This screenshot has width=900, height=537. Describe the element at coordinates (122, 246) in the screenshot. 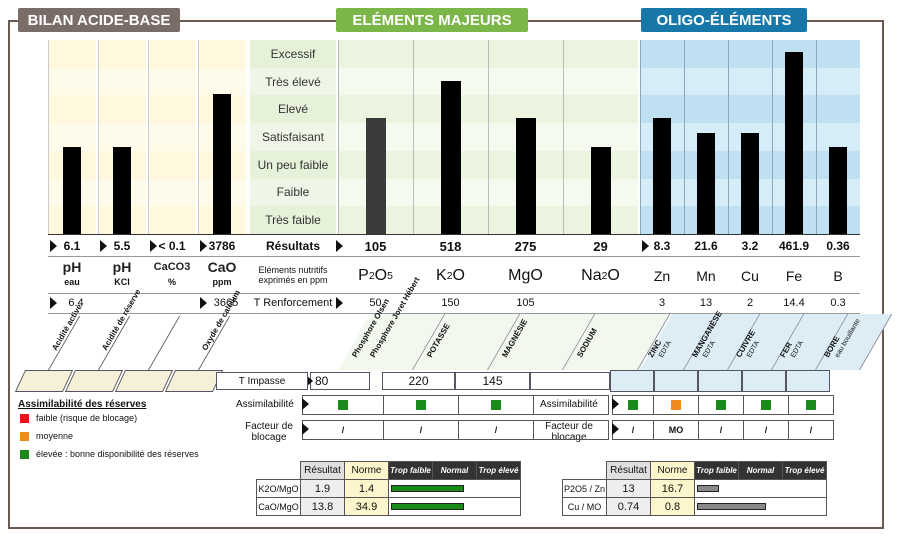

I see `acid-result: 5.5` at that location.